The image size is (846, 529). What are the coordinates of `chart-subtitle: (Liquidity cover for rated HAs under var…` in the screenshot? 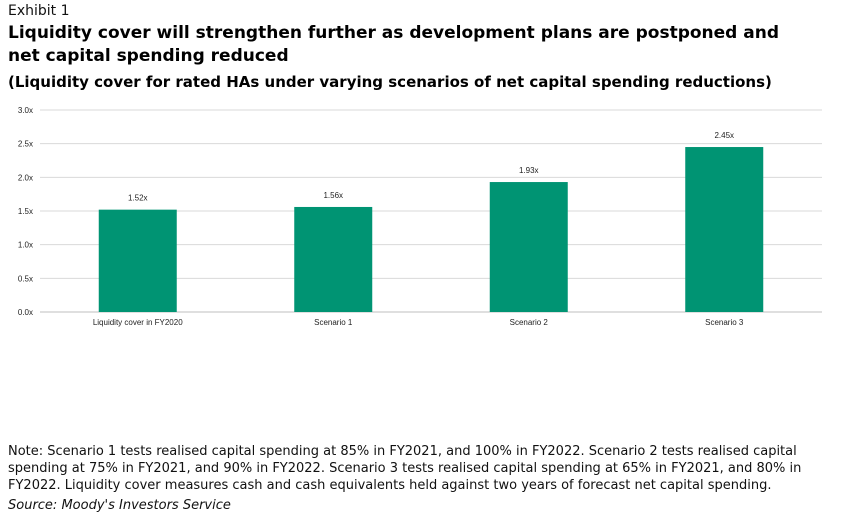 It's located at (390, 82).